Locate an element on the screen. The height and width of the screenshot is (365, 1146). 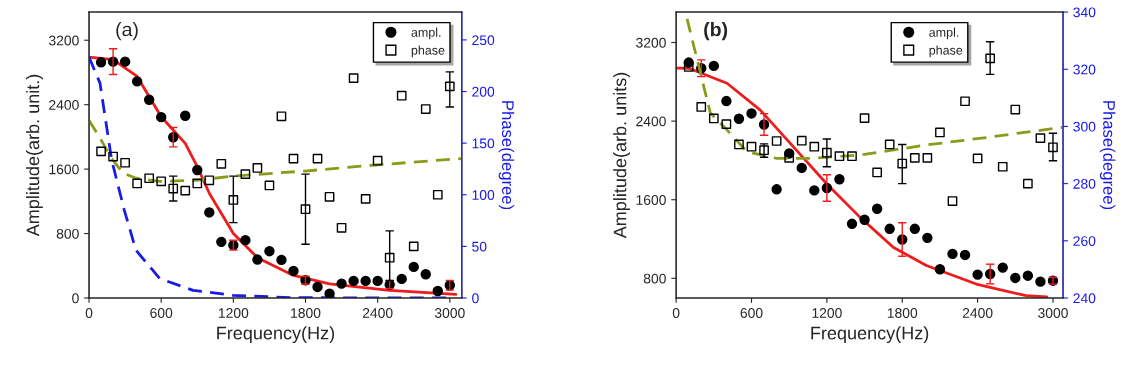
y2-tick-label: 280 is located at coordinates (1084, 183).